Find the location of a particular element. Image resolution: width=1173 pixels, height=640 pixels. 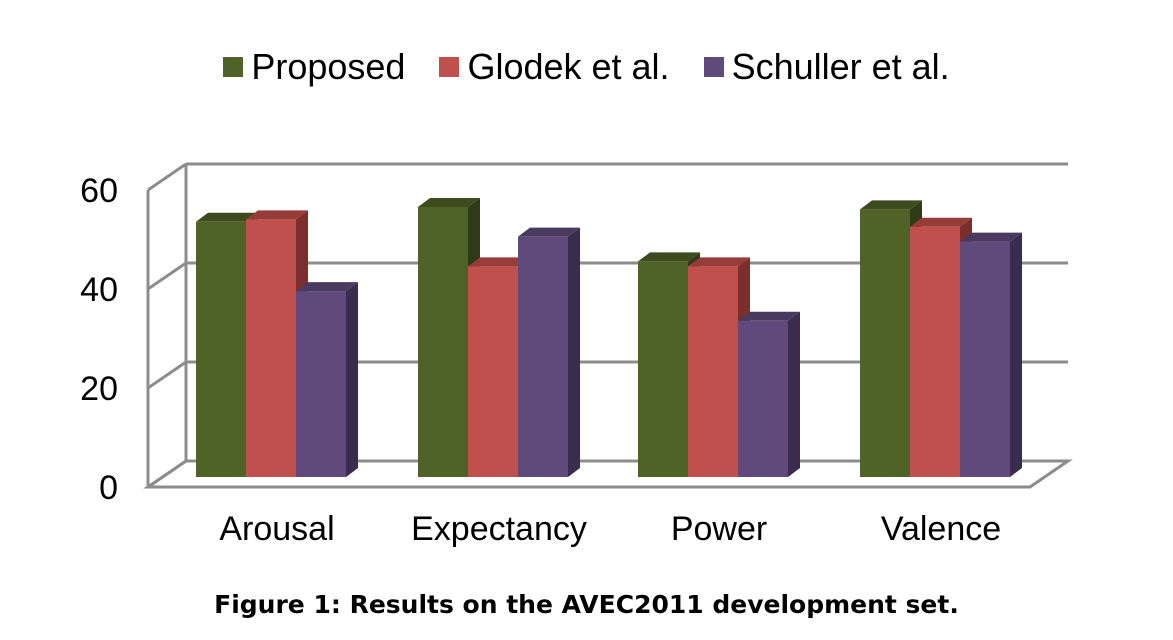

legend-item-schuller: Schuller et al. is located at coordinates (826, 67).